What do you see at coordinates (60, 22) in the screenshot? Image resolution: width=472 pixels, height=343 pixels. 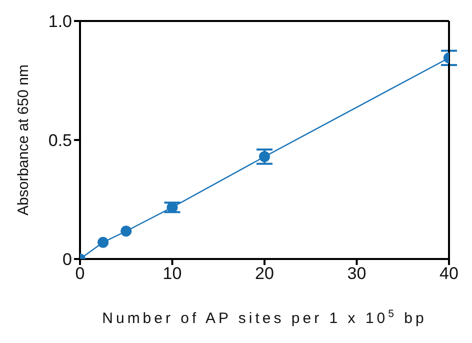 I see `y-tick-label: 1.0` at bounding box center [60, 22].